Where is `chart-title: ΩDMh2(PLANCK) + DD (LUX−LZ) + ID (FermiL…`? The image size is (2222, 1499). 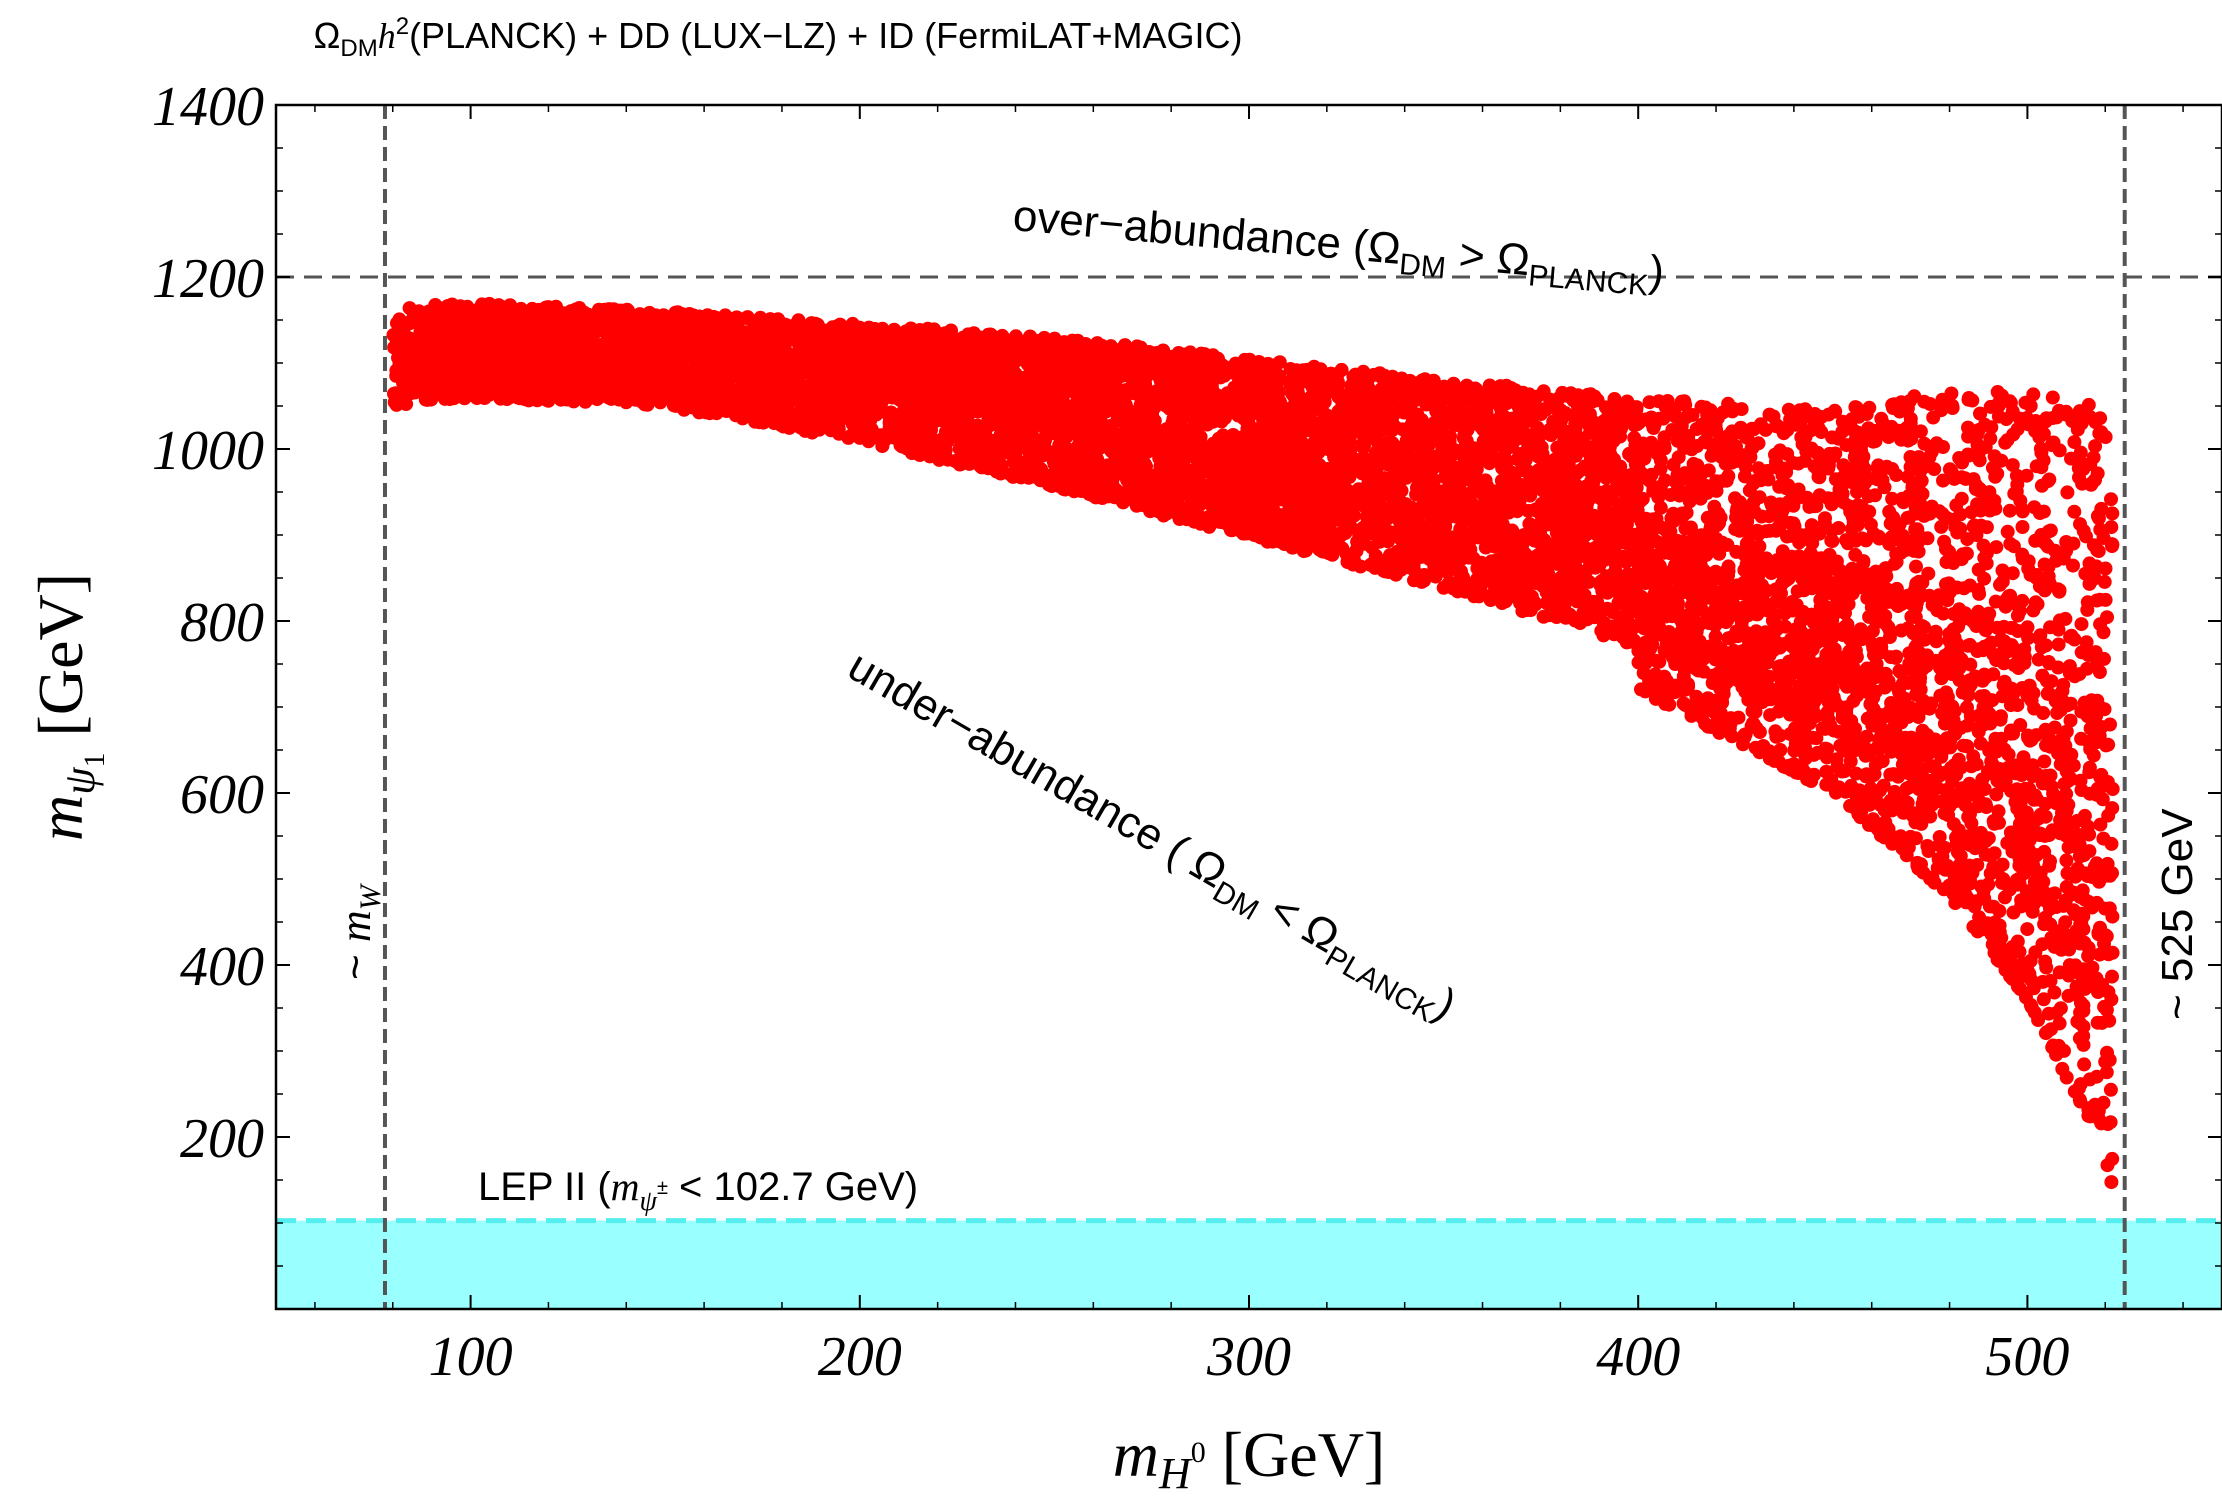 chart-title: ΩDMh2(PLANCK) + DD (LUX−LZ) + ID (FermiL… is located at coordinates (777, 37).